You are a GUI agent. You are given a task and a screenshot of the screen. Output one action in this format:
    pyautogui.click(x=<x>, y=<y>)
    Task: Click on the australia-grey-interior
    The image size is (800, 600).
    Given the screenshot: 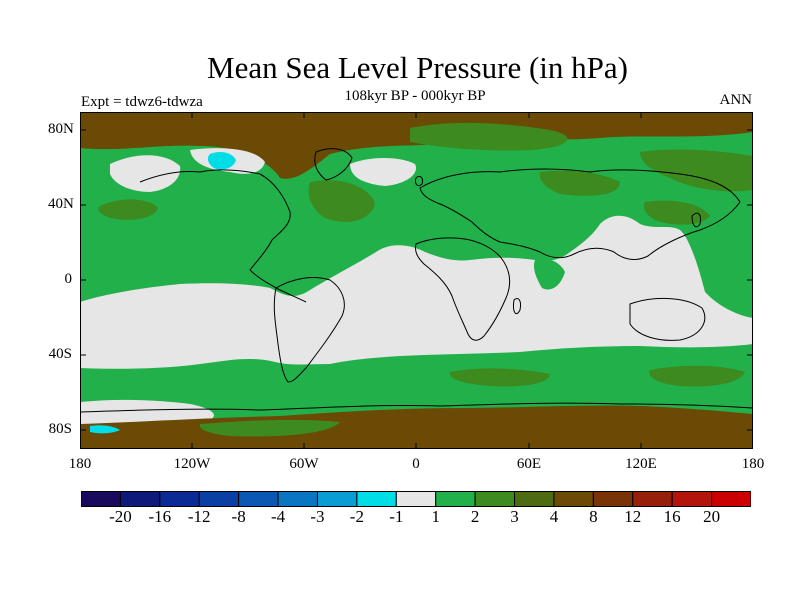 What is the action you would take?
    pyautogui.click(x=667, y=318)
    